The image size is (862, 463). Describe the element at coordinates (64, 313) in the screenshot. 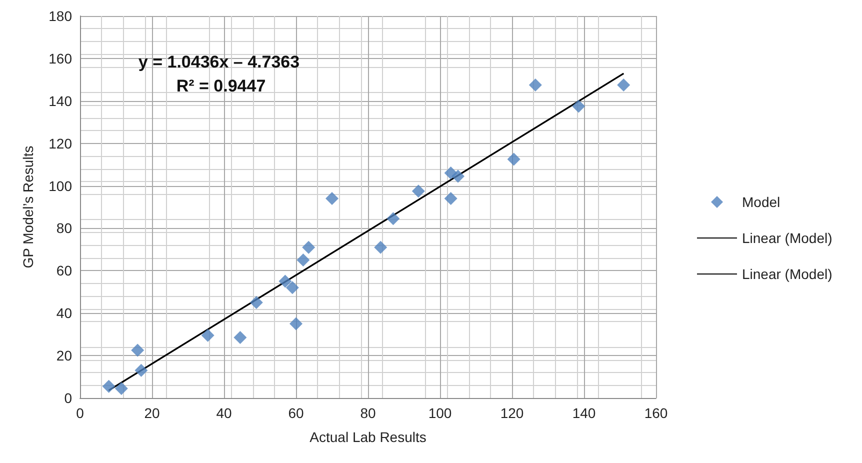

I see `y-tick-label: 40` at that location.